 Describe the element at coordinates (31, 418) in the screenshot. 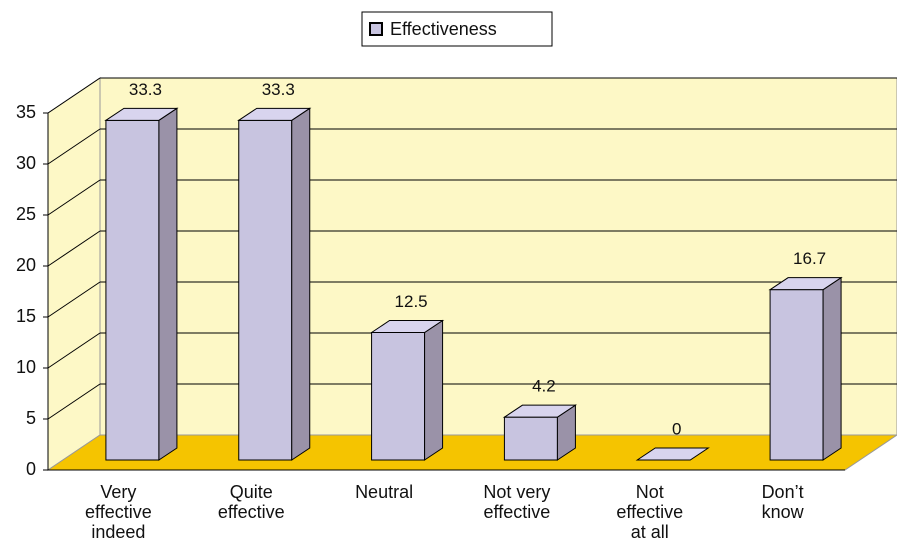

I see `y-tick-label: 5` at that location.